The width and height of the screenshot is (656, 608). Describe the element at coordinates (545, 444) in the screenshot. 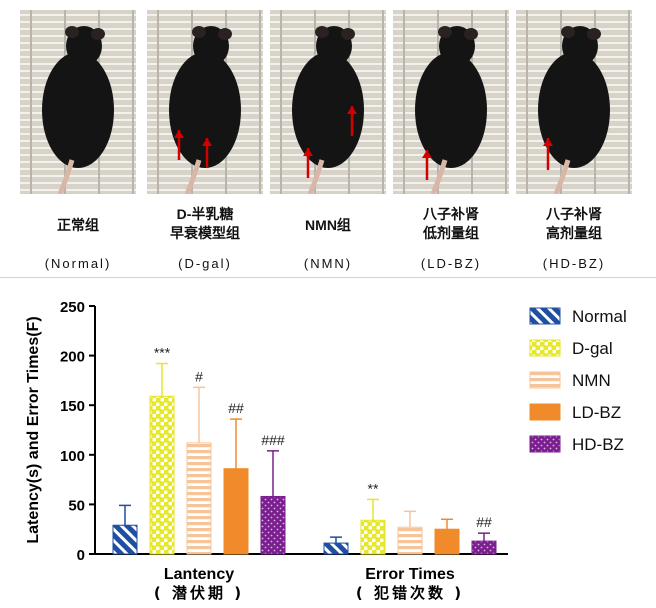

I see `legend-swatch-hd-bz` at that location.